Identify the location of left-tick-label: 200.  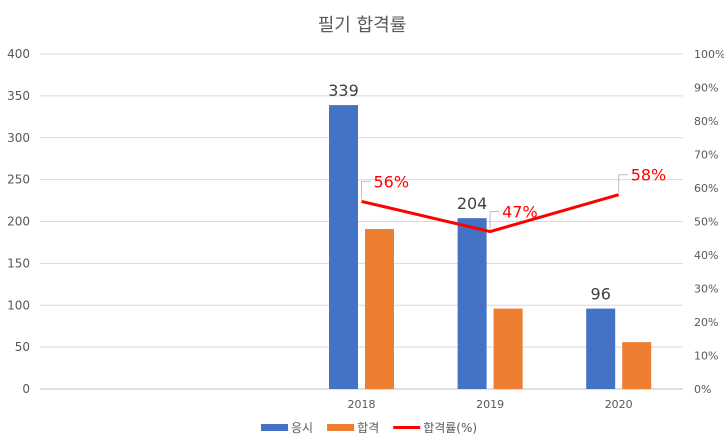
(18, 222).